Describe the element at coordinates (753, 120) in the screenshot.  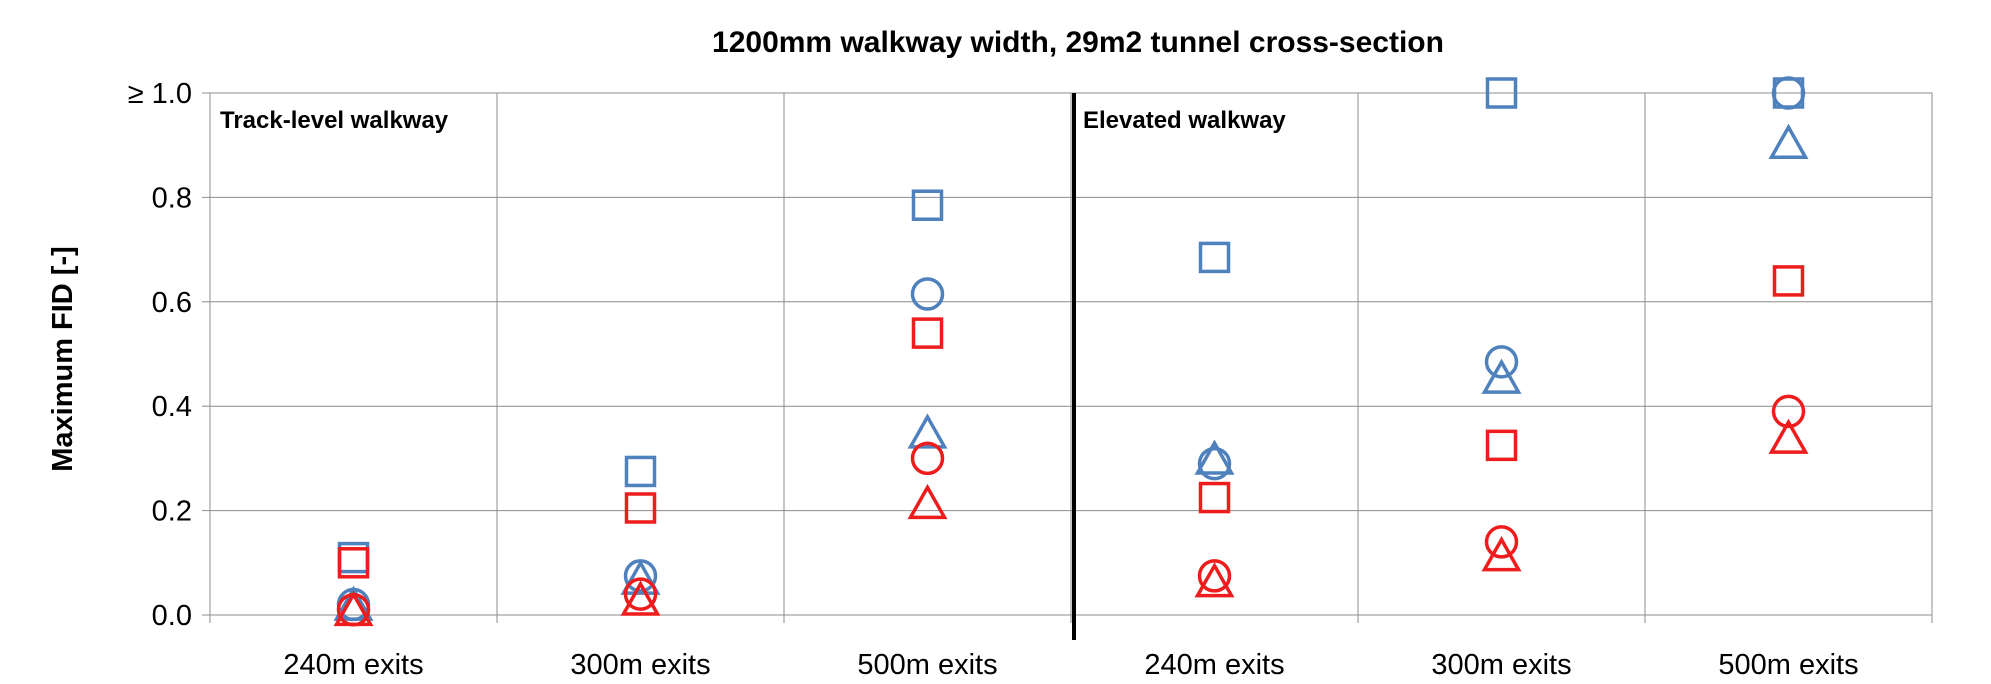
I see `region-labels: Track-level walkway Elevated walkway` at that location.